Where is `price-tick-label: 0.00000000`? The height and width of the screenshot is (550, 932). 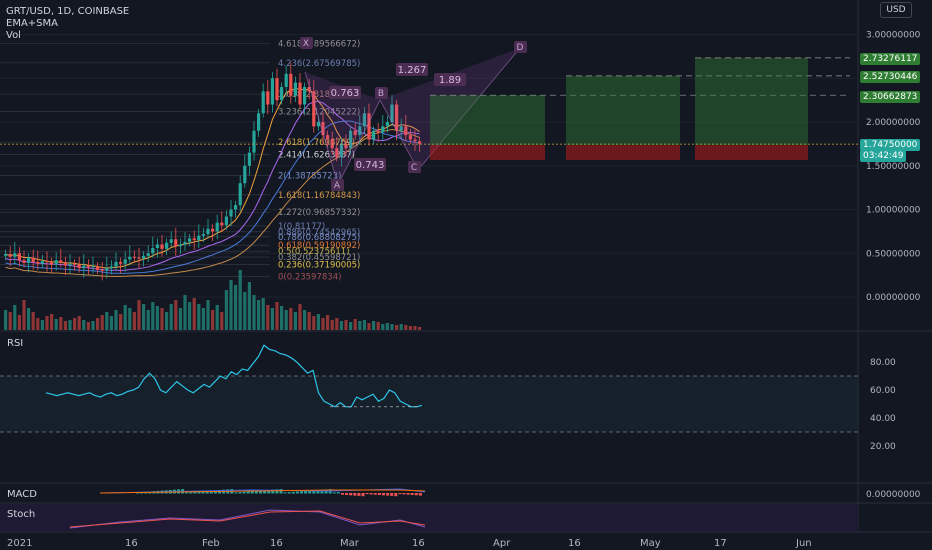 price-tick-label: 0.00000000 is located at coordinates (893, 298).